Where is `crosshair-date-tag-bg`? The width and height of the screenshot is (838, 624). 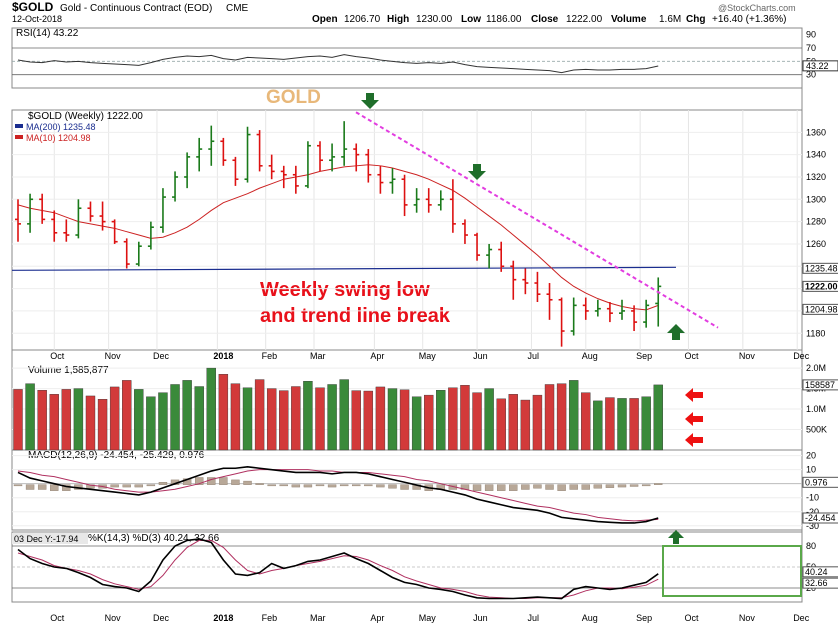 crosshair-date-tag-bg is located at coordinates (50, 538).